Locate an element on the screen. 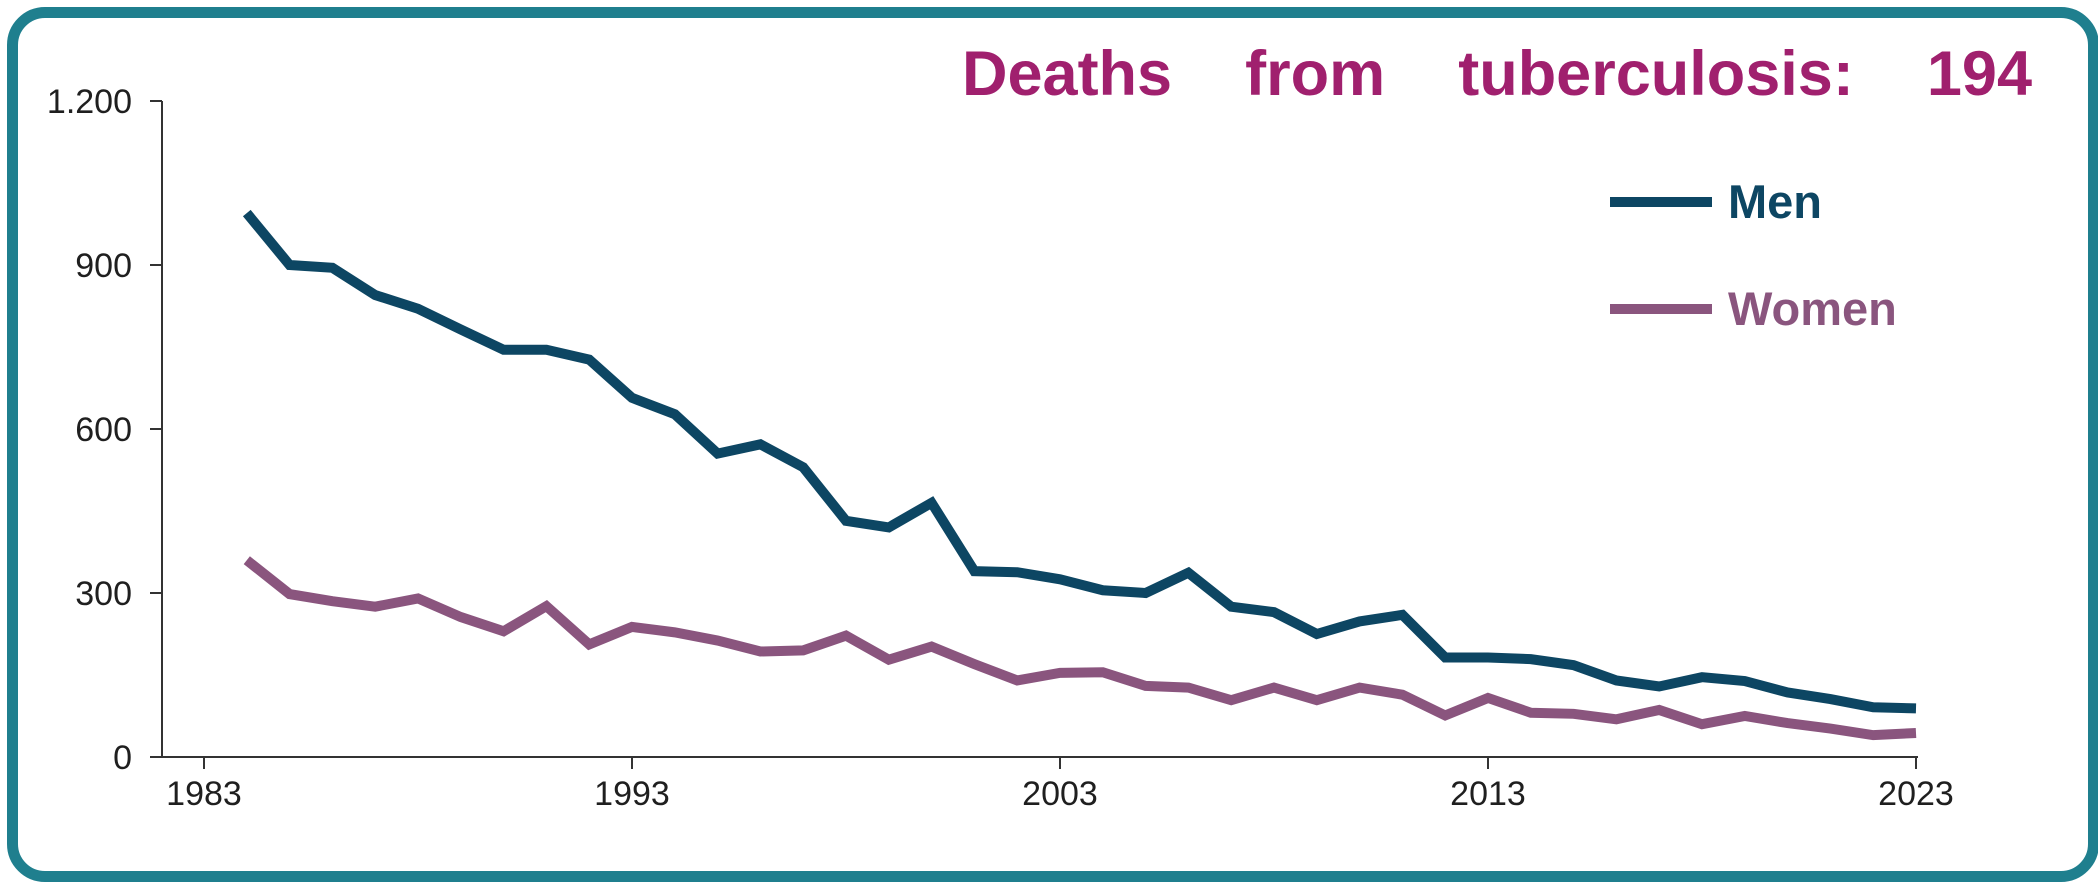 The width and height of the screenshot is (2098, 882). y-tick-label: 0 is located at coordinates (122, 758).